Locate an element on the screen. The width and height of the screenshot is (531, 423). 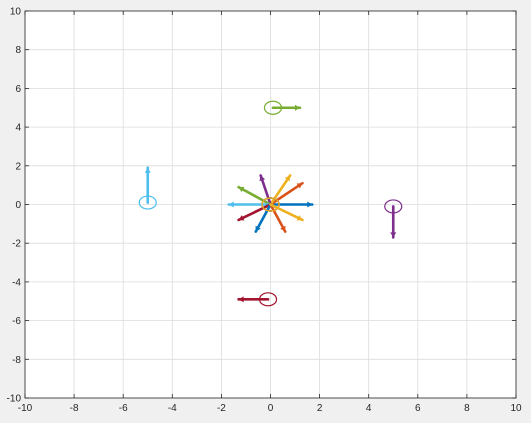
y-tick-label: 4 is located at coordinates (18, 128).